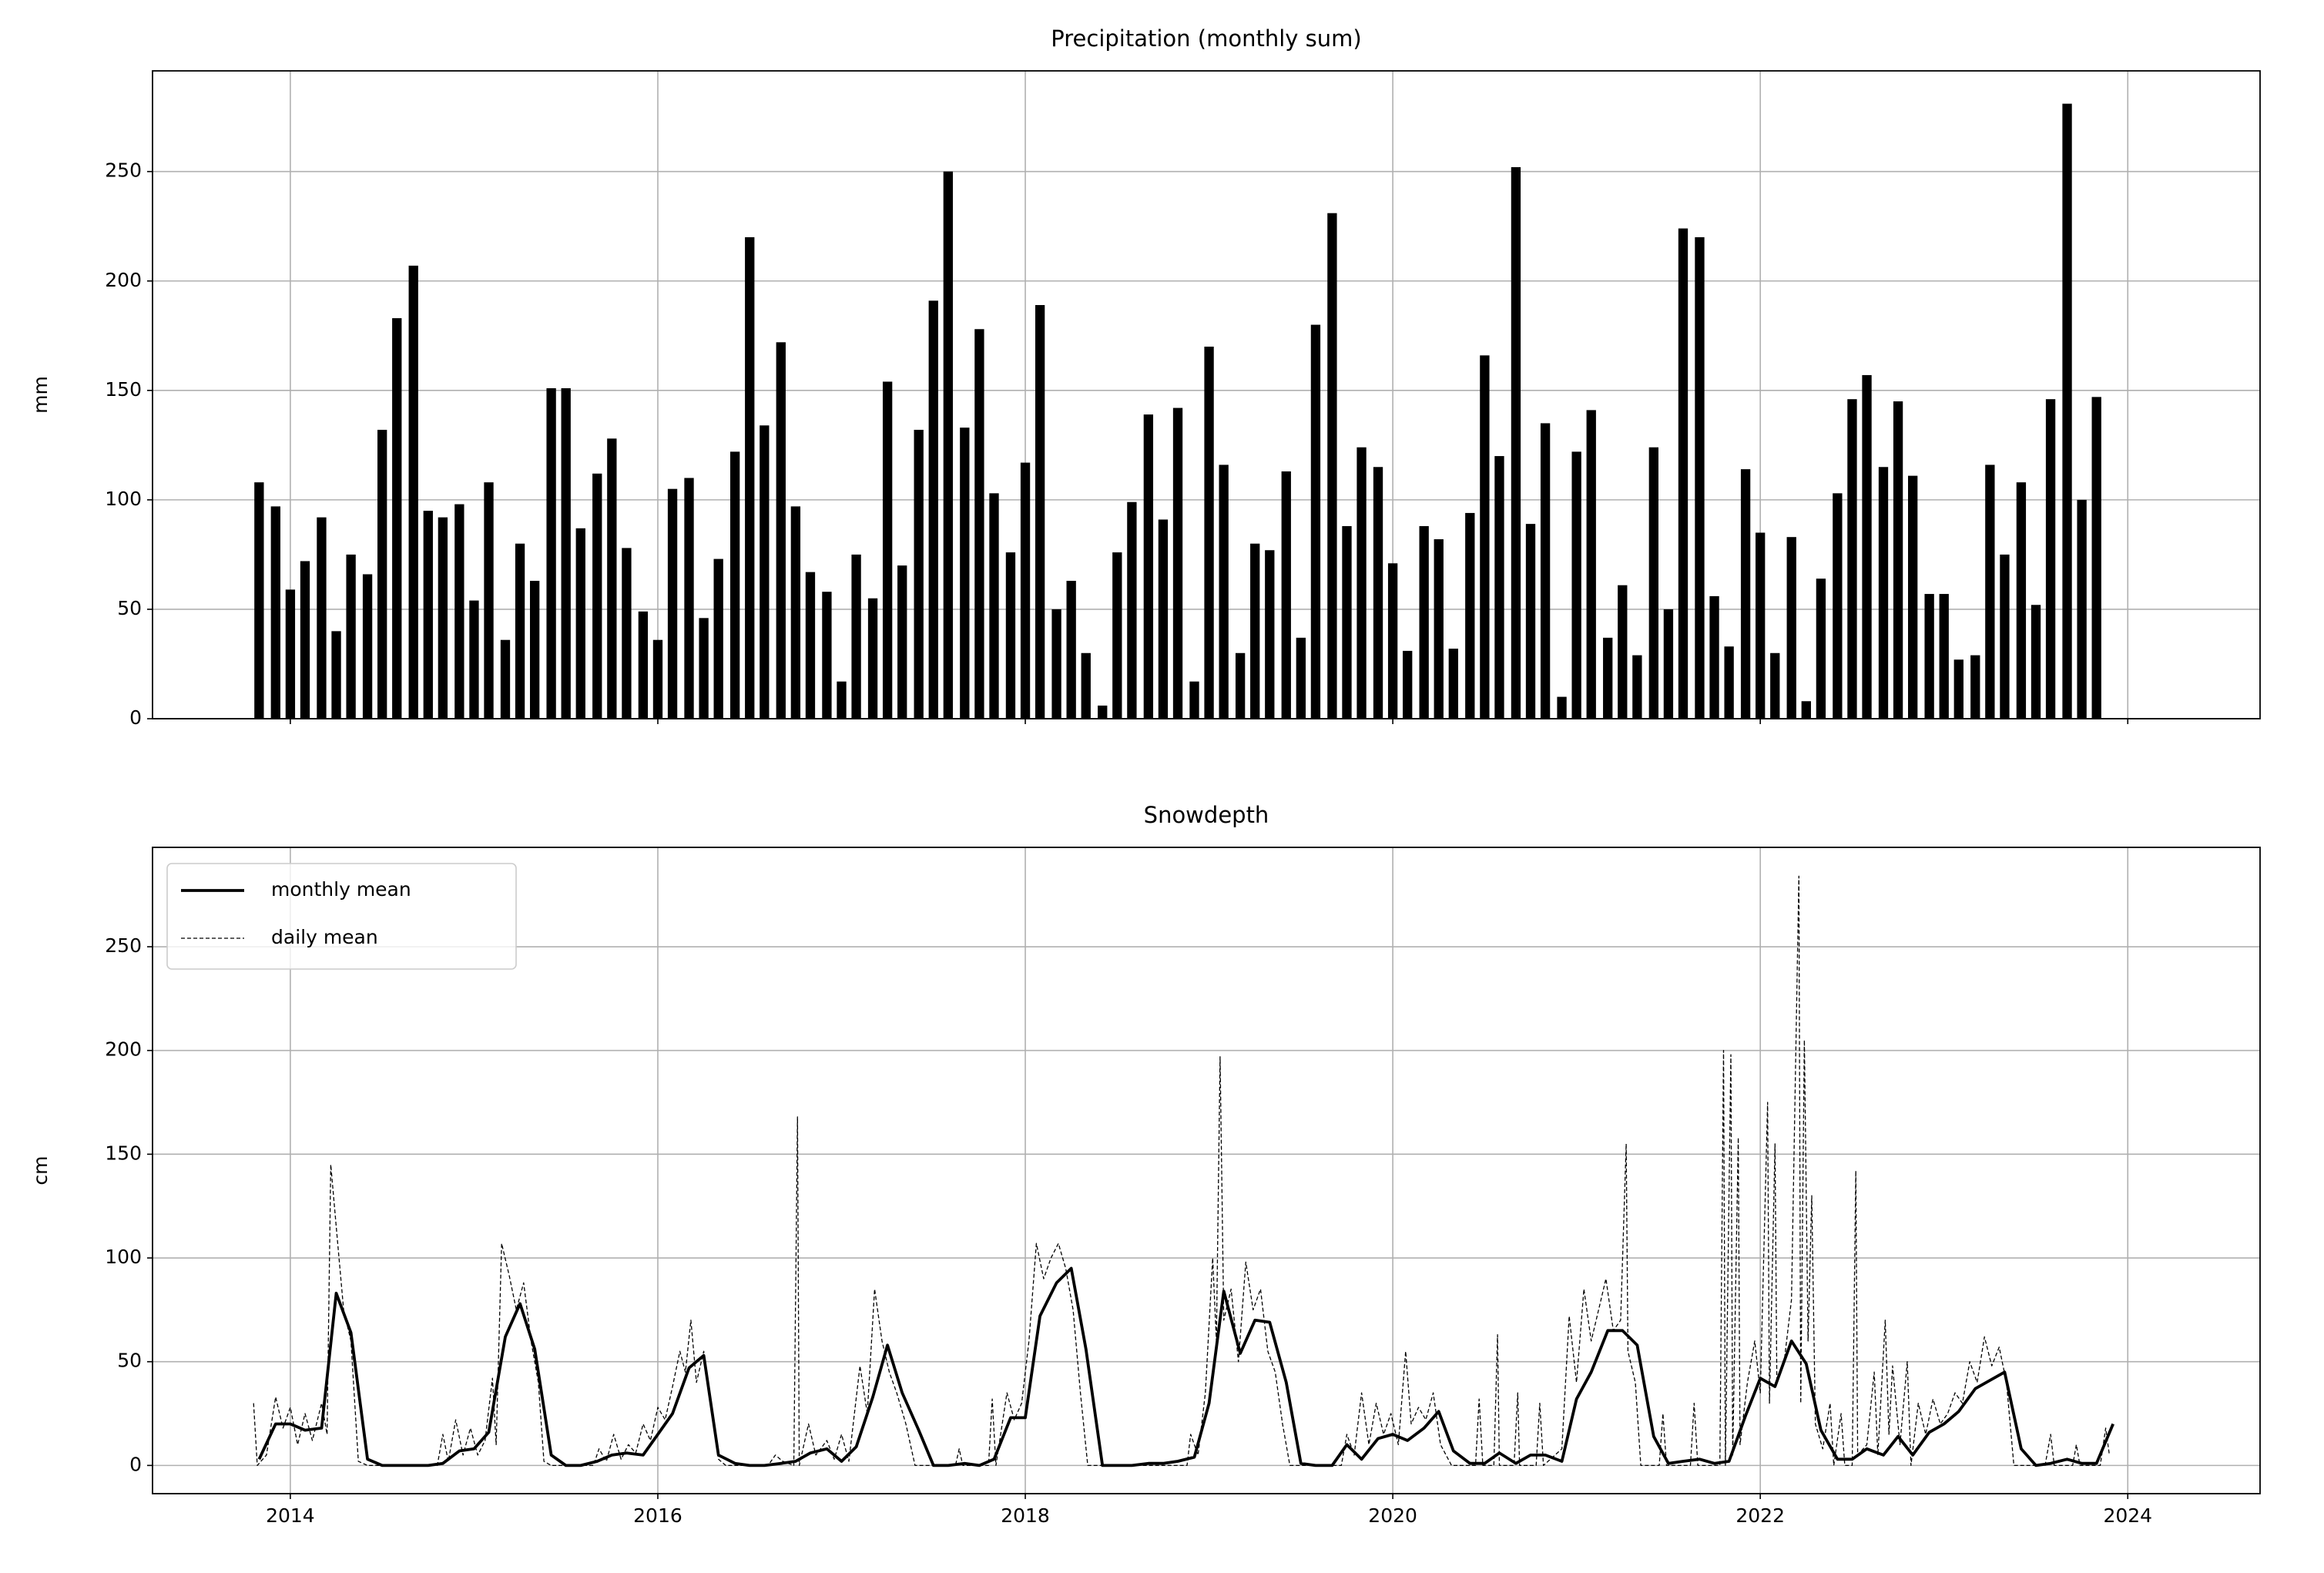 This screenshot has width=2324, height=1573. I want to click on chart-title: Snowdepth, so click(1206, 815).